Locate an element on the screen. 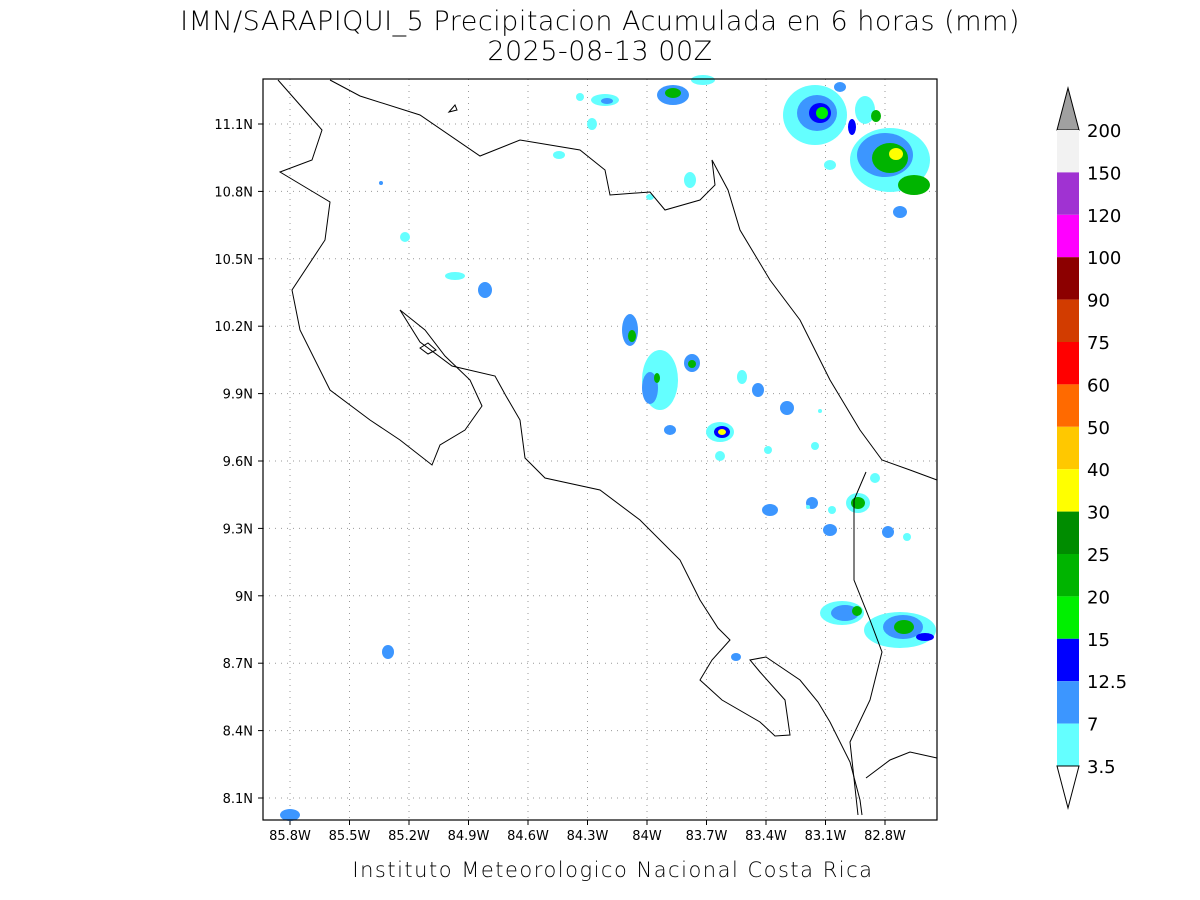 This screenshot has height=900, width=1200. colorbar-label: 50 is located at coordinates (1098, 428).